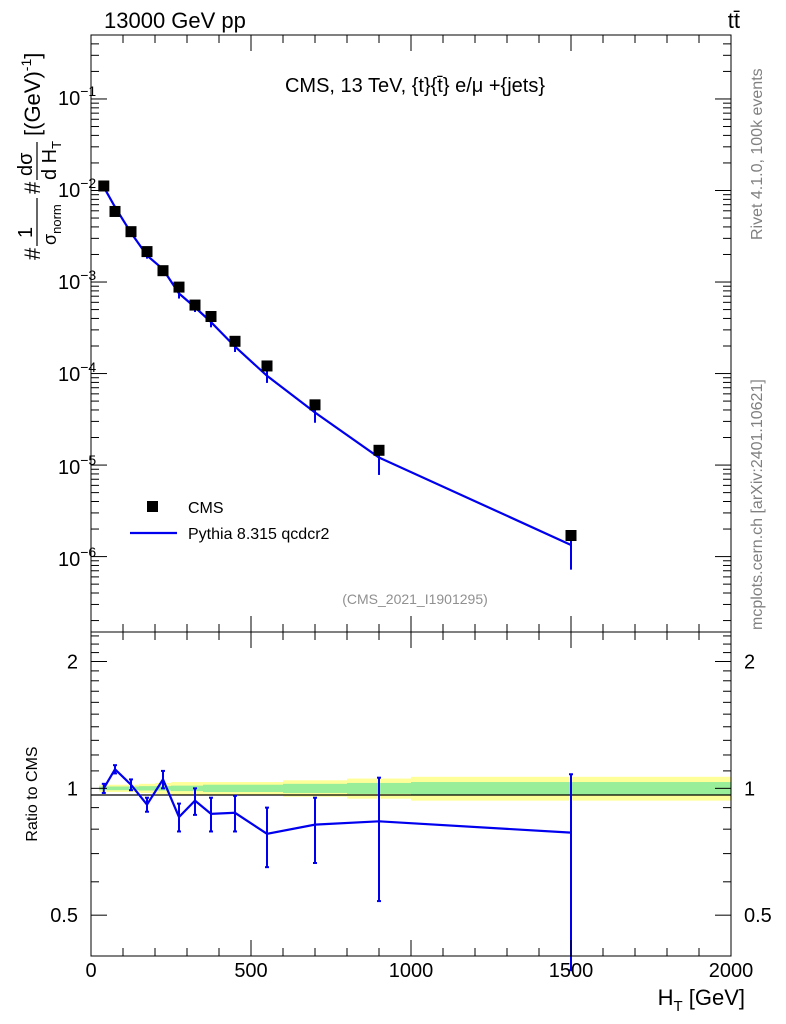 This screenshot has height=1024, width=786. I want to click on mcplots-label: mcplots.cern.ch [arXiv:2401.10621], so click(757, 504).